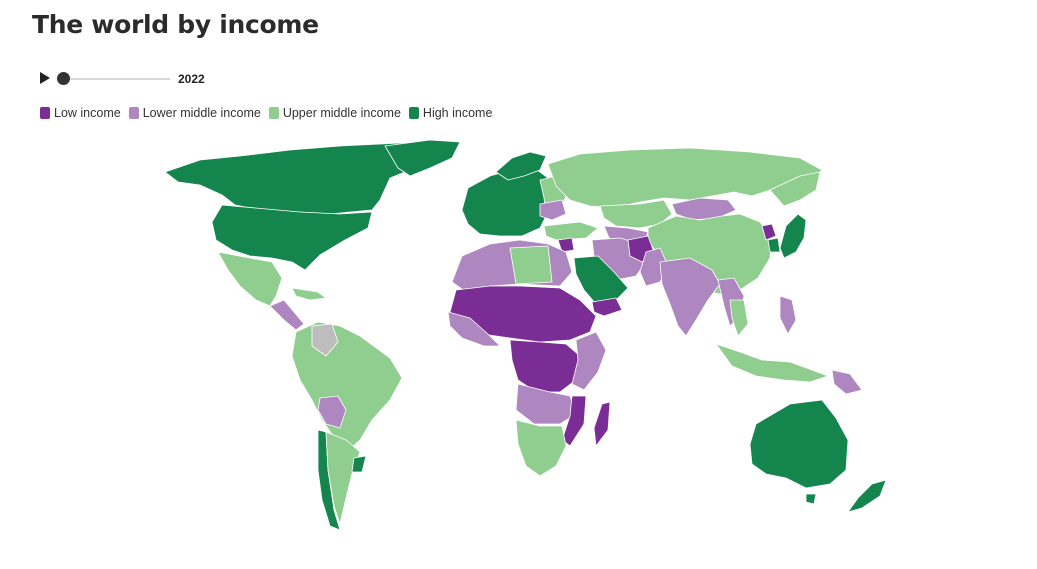  What do you see at coordinates (847, 382) in the screenshot?
I see `region-papua-new-guinea` at bounding box center [847, 382].